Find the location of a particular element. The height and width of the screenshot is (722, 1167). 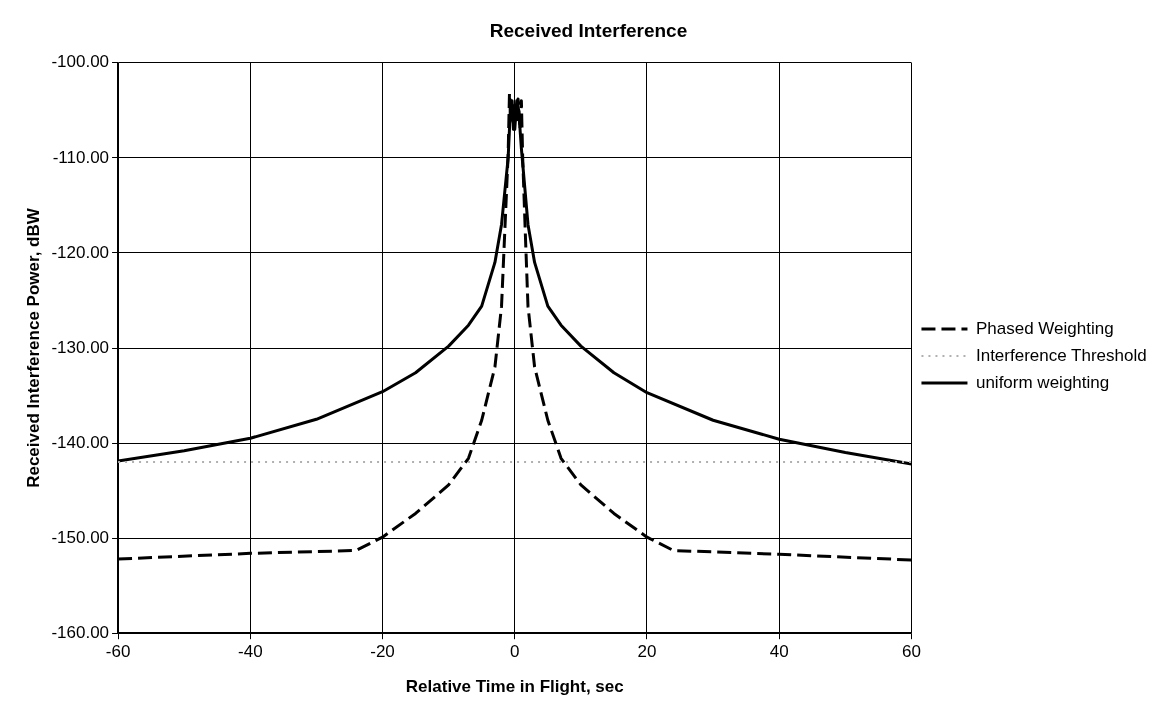

chart-title: Received Interference is located at coordinates (588, 30).